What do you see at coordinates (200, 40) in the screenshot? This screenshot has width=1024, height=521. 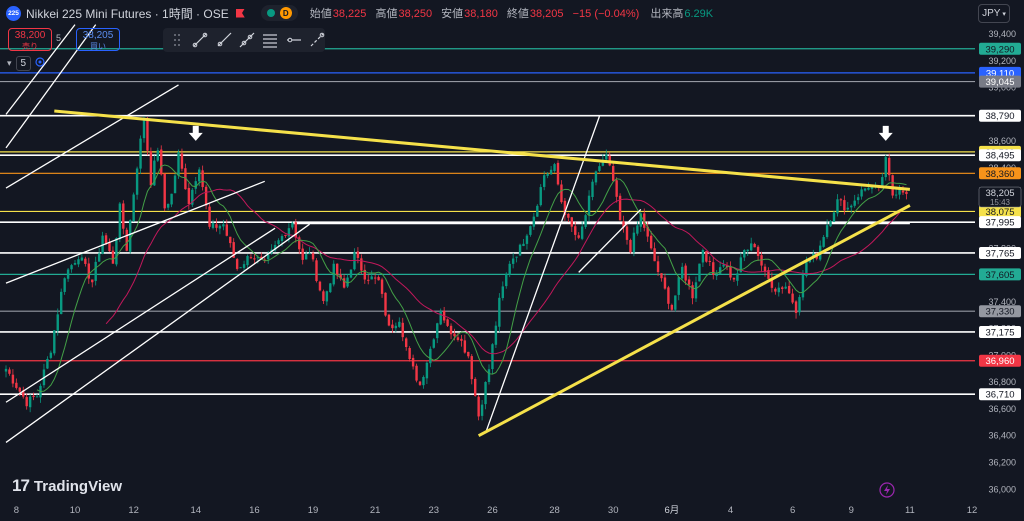 I see `trend-line-tool-icon` at bounding box center [200, 40].